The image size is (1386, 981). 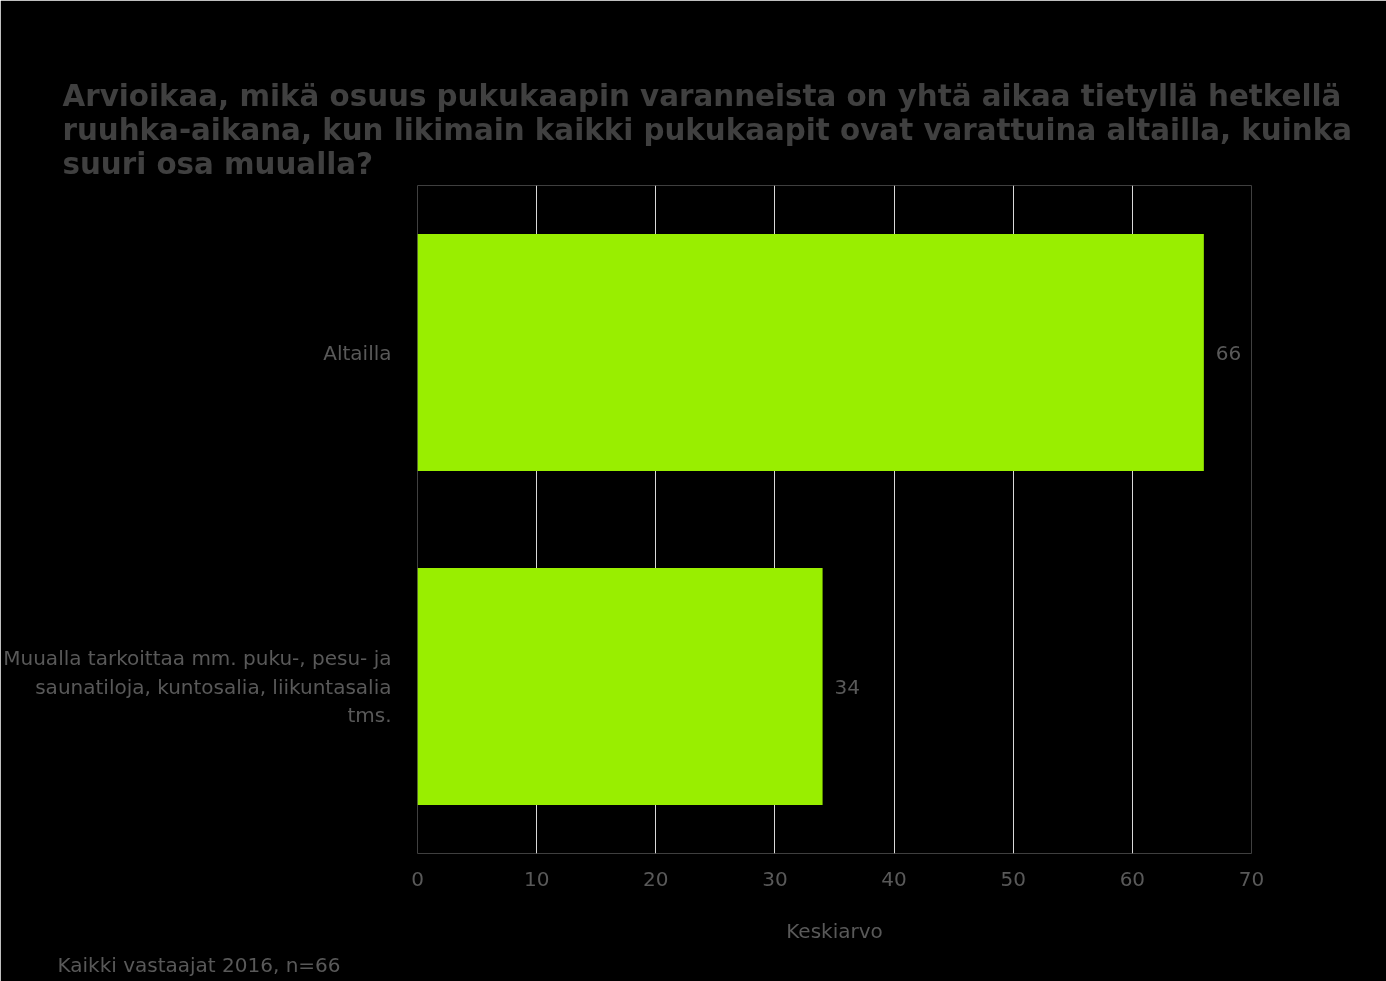 What do you see at coordinates (834, 930) in the screenshot?
I see `x-axis-title: Keskiarvo` at bounding box center [834, 930].